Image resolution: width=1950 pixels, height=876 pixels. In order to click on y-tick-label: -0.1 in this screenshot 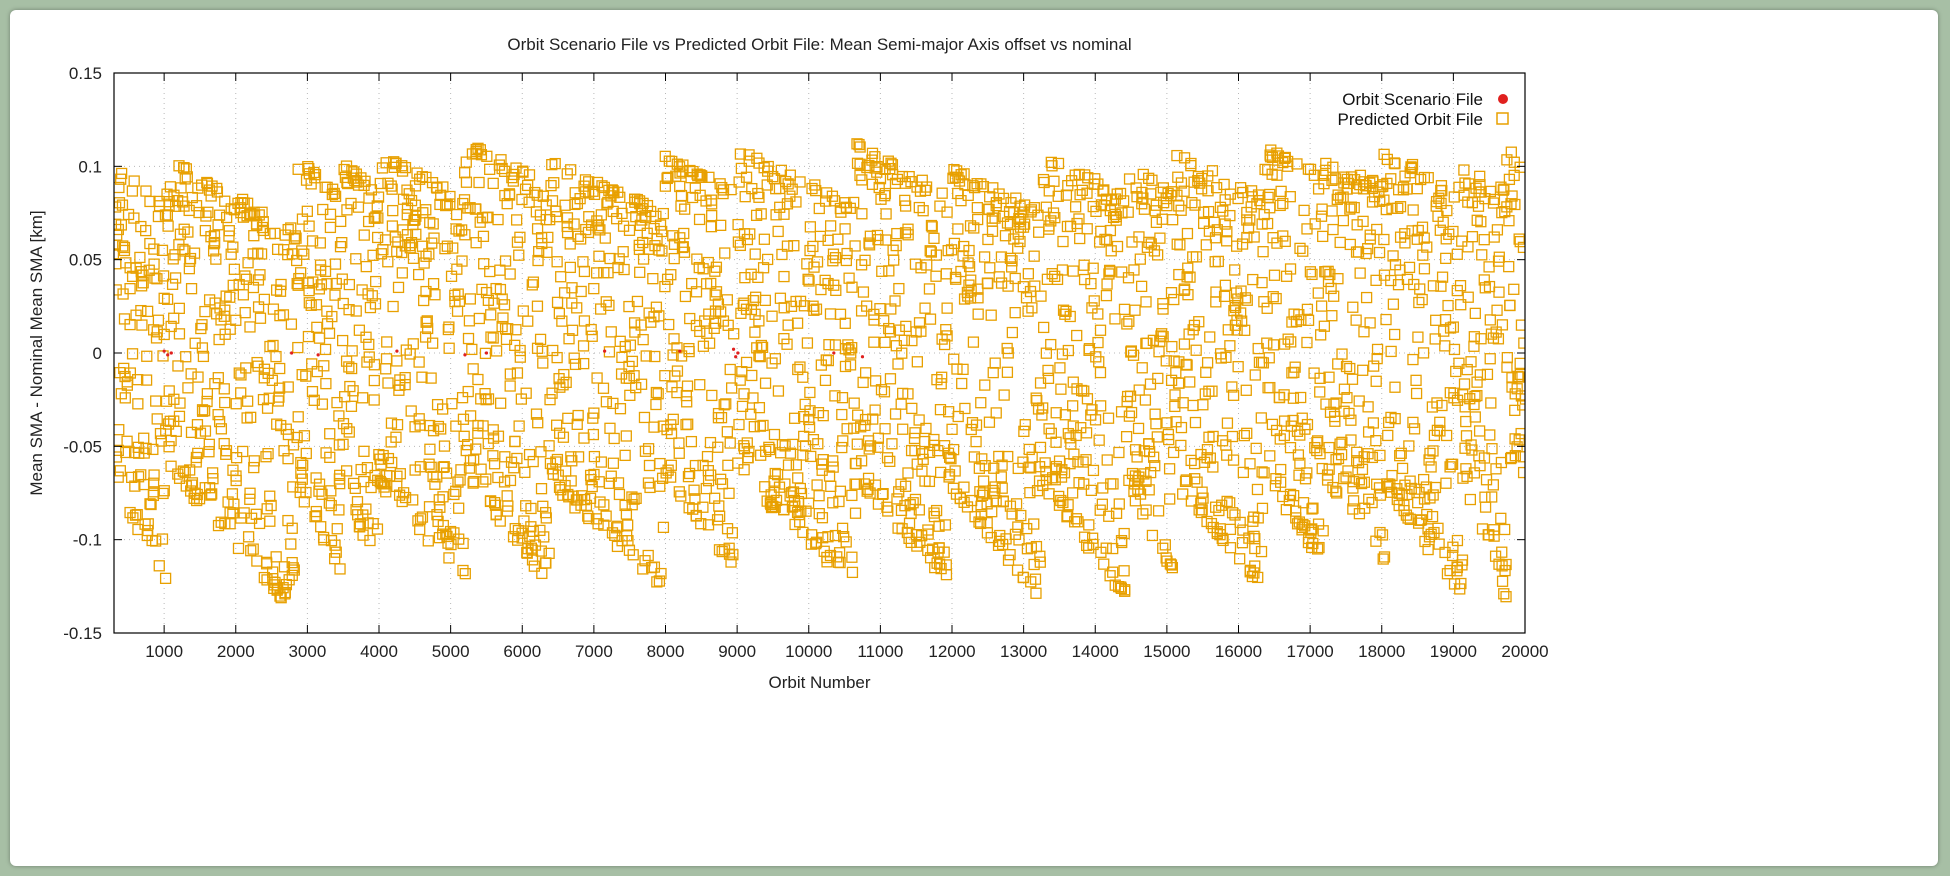, I will do `click(87, 540)`.